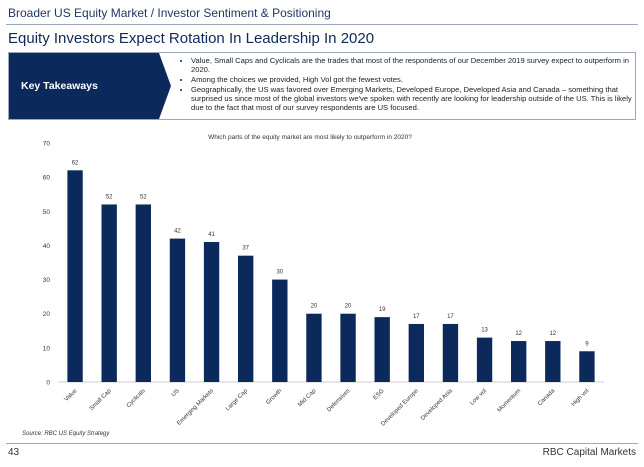  What do you see at coordinates (322, 24) in the screenshot?
I see `header-divider` at bounding box center [322, 24].